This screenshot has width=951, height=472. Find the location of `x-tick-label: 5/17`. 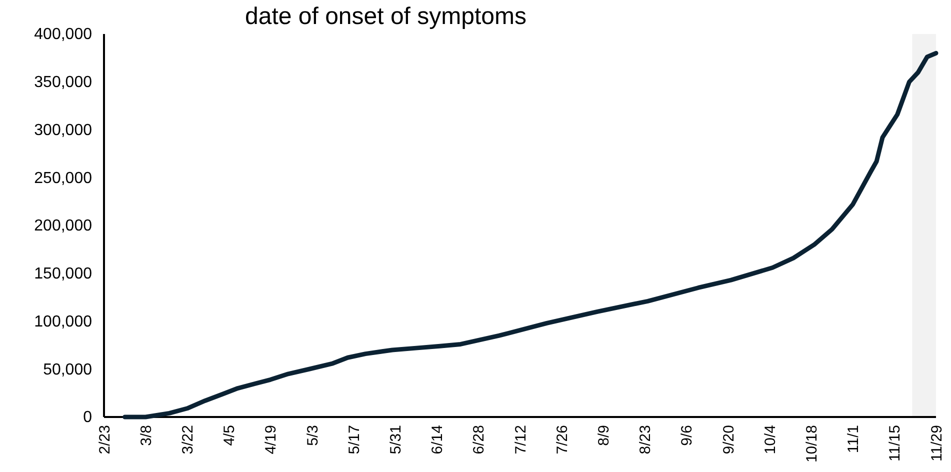

x-tick-label: 5/17 is located at coordinates (354, 439).